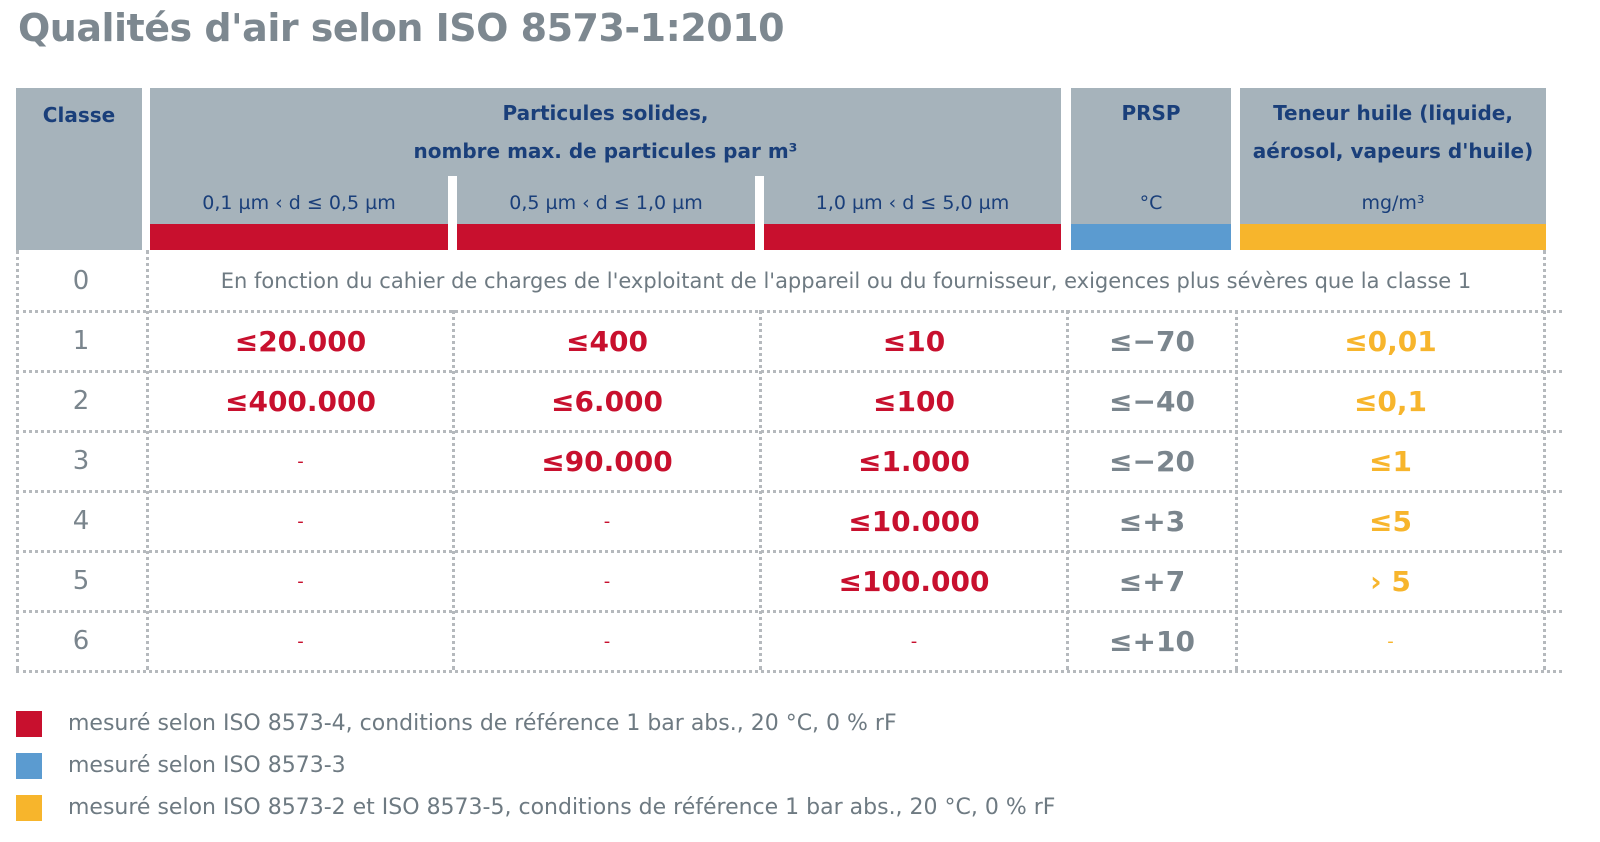 The height and width of the screenshot is (842, 1600). What do you see at coordinates (912, 203) in the screenshot?
I see `header-sub3-label: 1,0 µm ‹ d ≤ 5,0 µm` at bounding box center [912, 203].